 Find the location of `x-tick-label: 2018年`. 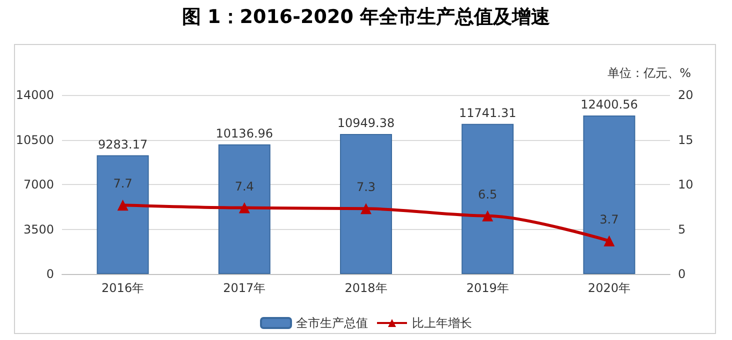

x-tick-label: 2018年 is located at coordinates (366, 288).